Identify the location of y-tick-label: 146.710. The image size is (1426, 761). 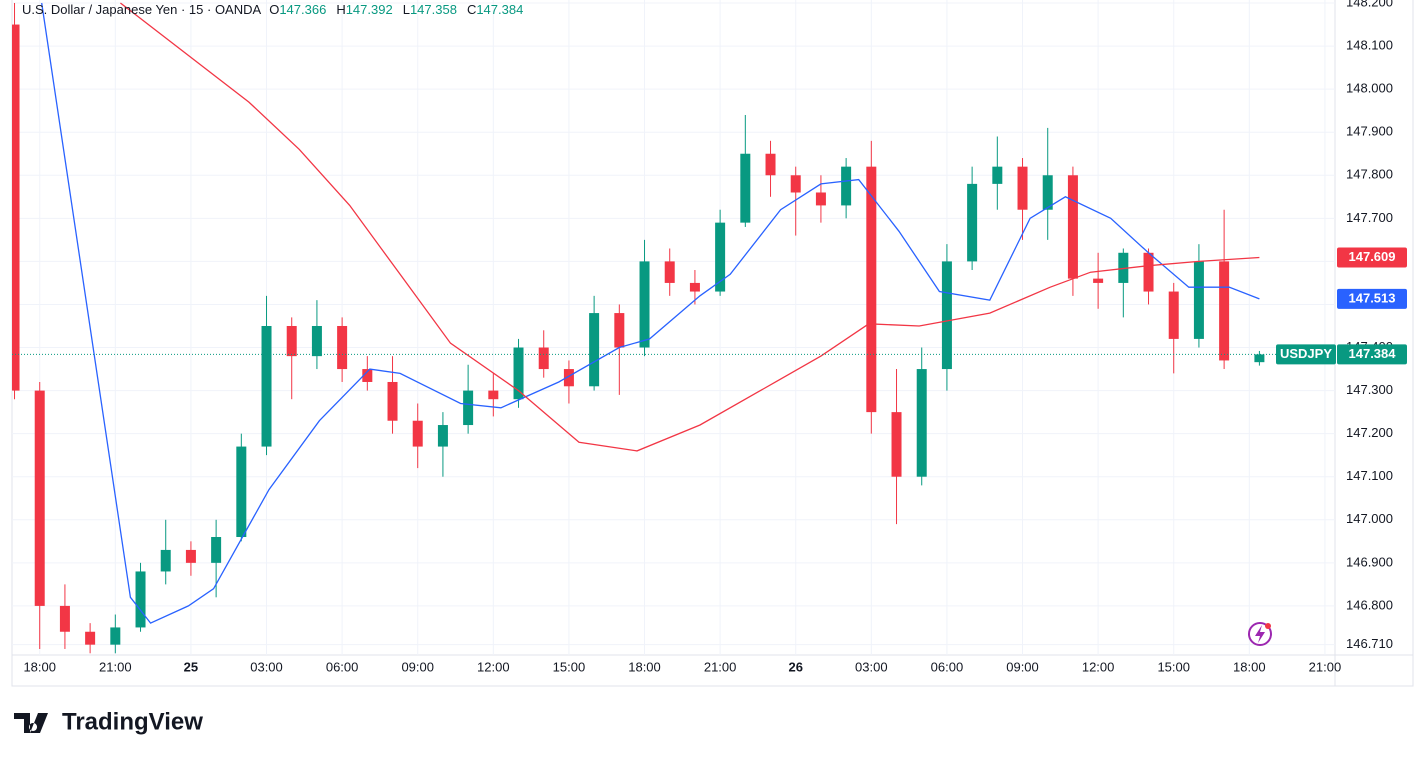
(1369, 643).